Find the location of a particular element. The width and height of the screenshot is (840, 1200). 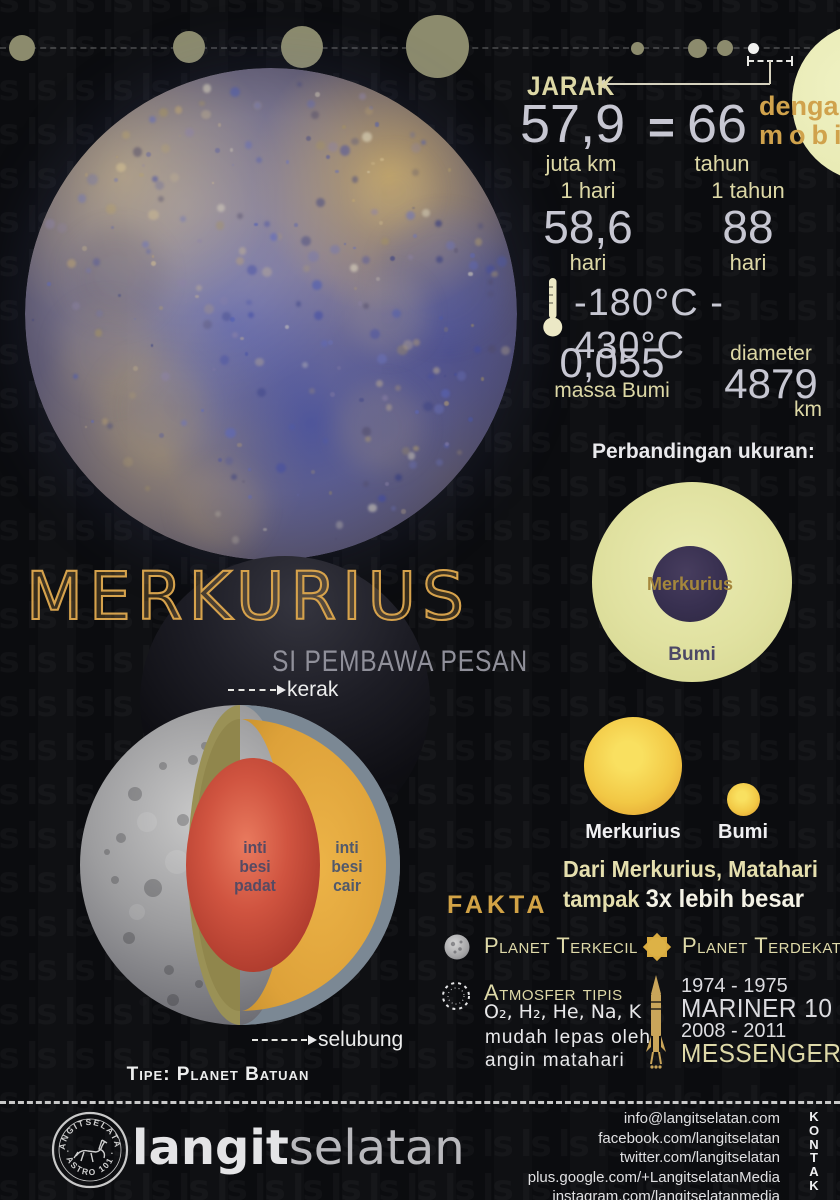

fact-smallest-planet: Planet Terkecil is located at coordinates (561, 945).